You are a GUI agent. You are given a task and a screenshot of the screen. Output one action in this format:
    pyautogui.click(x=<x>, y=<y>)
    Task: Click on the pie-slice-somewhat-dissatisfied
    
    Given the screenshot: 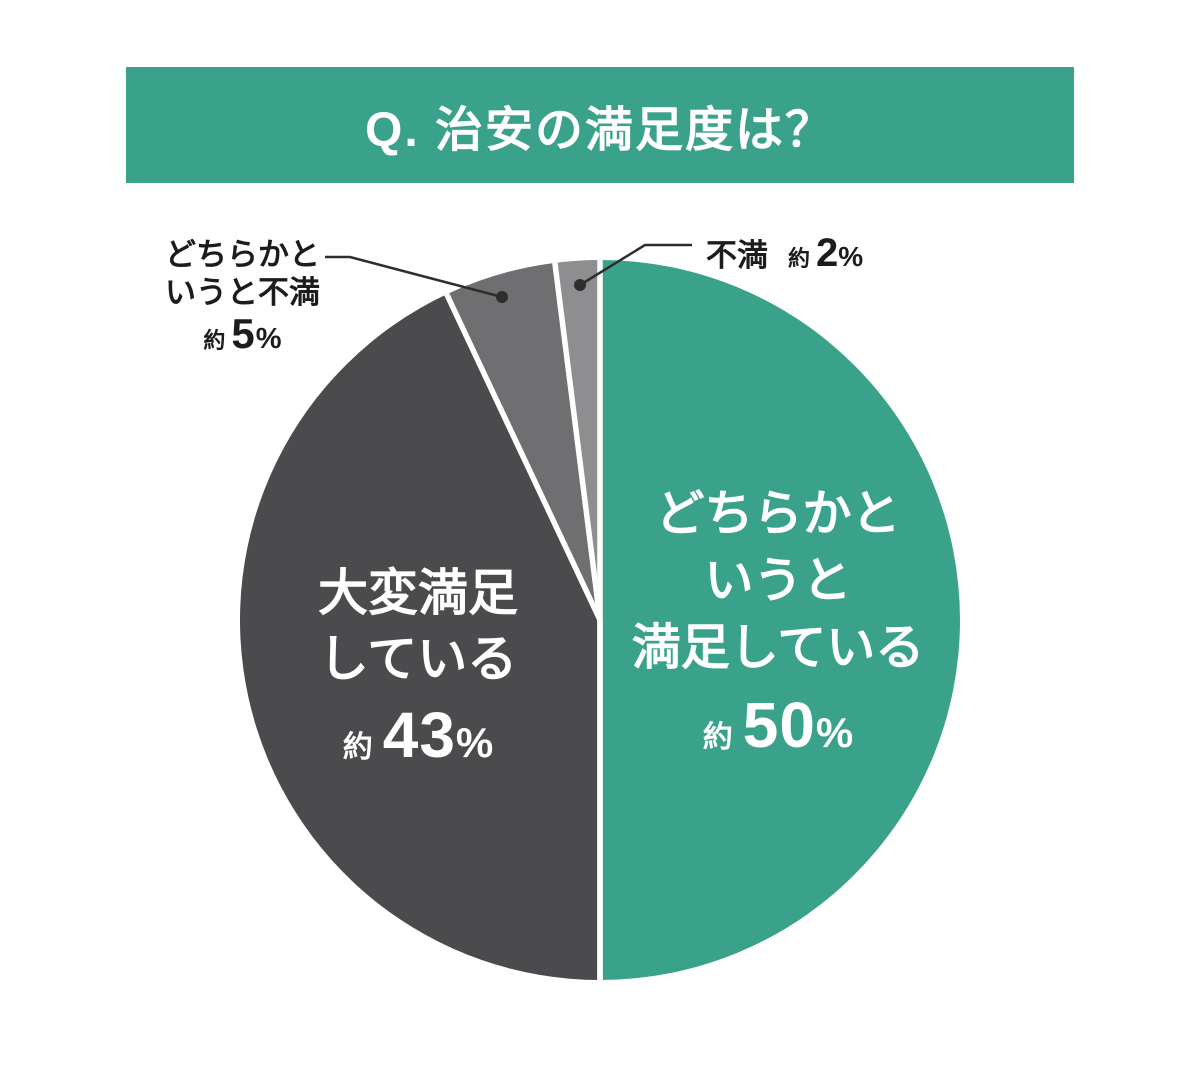 What is the action you would take?
    pyautogui.click(x=523, y=441)
    